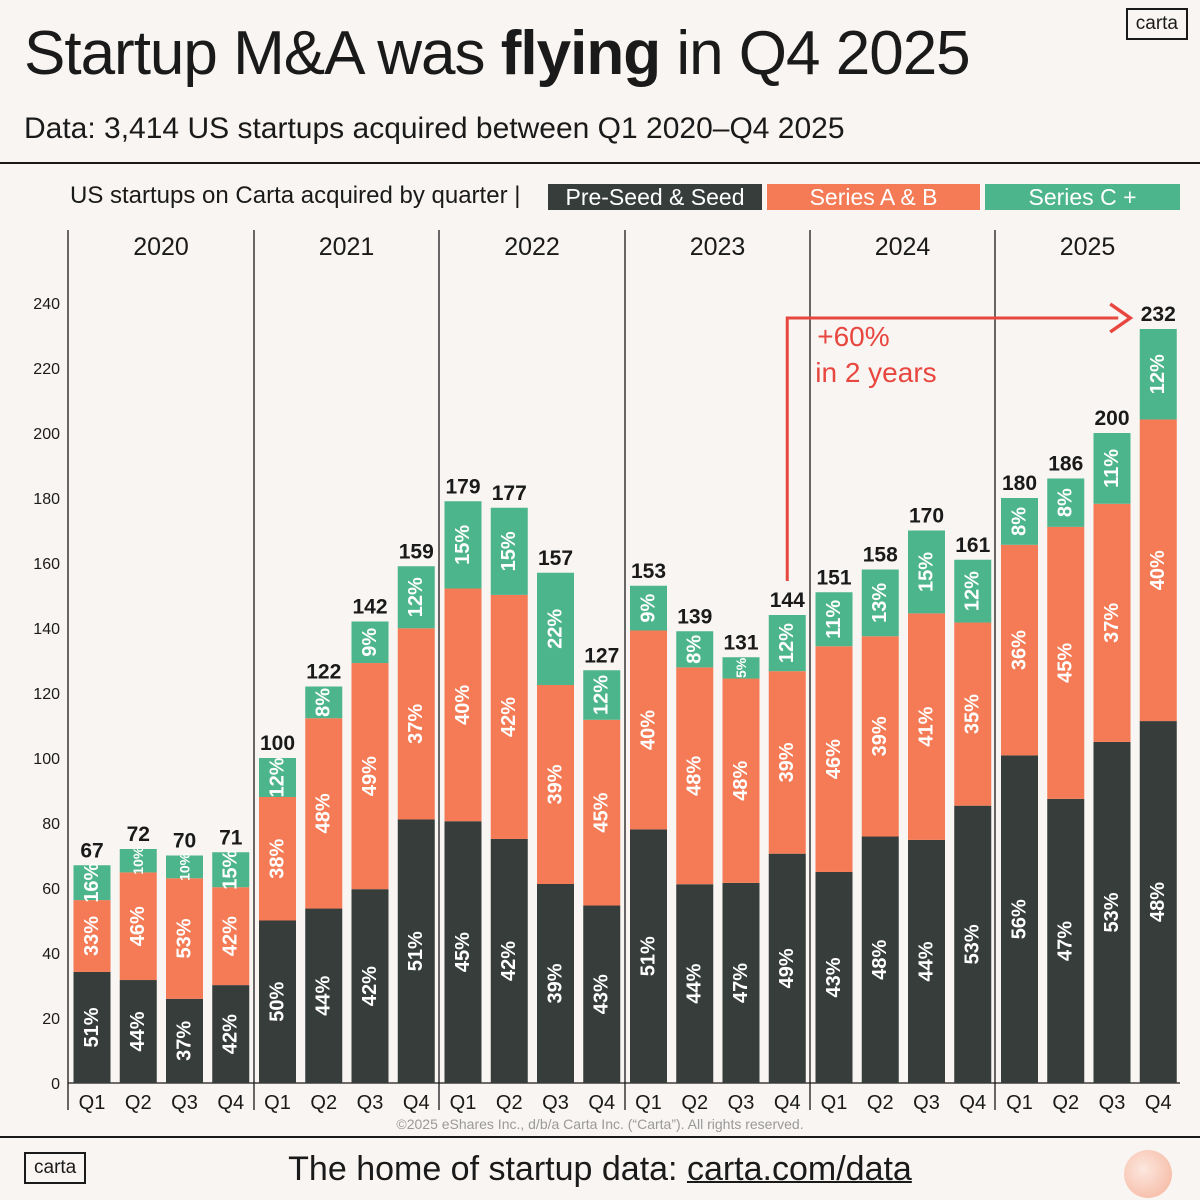 This screenshot has width=1200, height=1200. Describe the element at coordinates (46, 629) in the screenshot. I see `y-tick-label: 140` at that location.